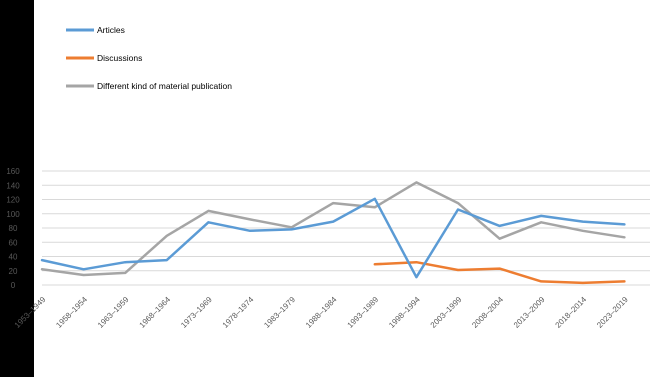  I want to click on y-tick-label: 20, so click(13, 271).